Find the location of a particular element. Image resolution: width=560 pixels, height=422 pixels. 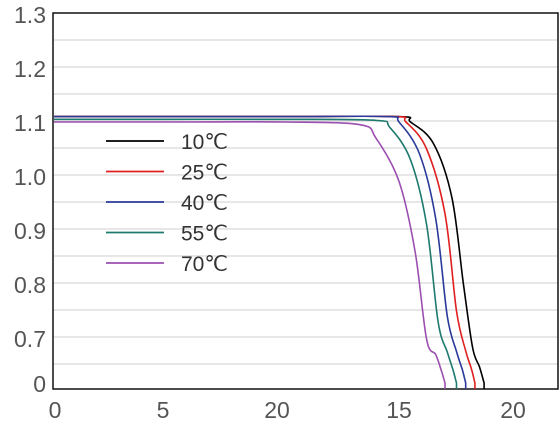

y-tick-label: 1.3 is located at coordinates (30, 15).